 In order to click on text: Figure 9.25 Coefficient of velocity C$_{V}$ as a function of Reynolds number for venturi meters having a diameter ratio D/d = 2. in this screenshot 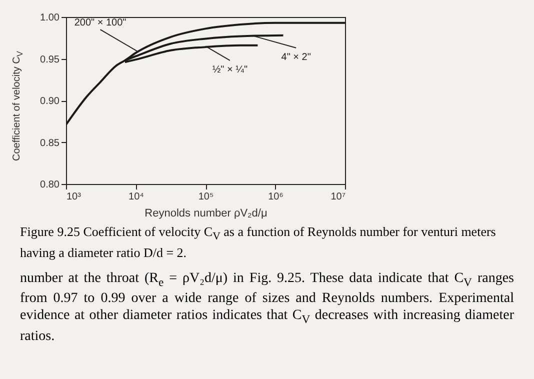, I will do `click(258, 242)`.